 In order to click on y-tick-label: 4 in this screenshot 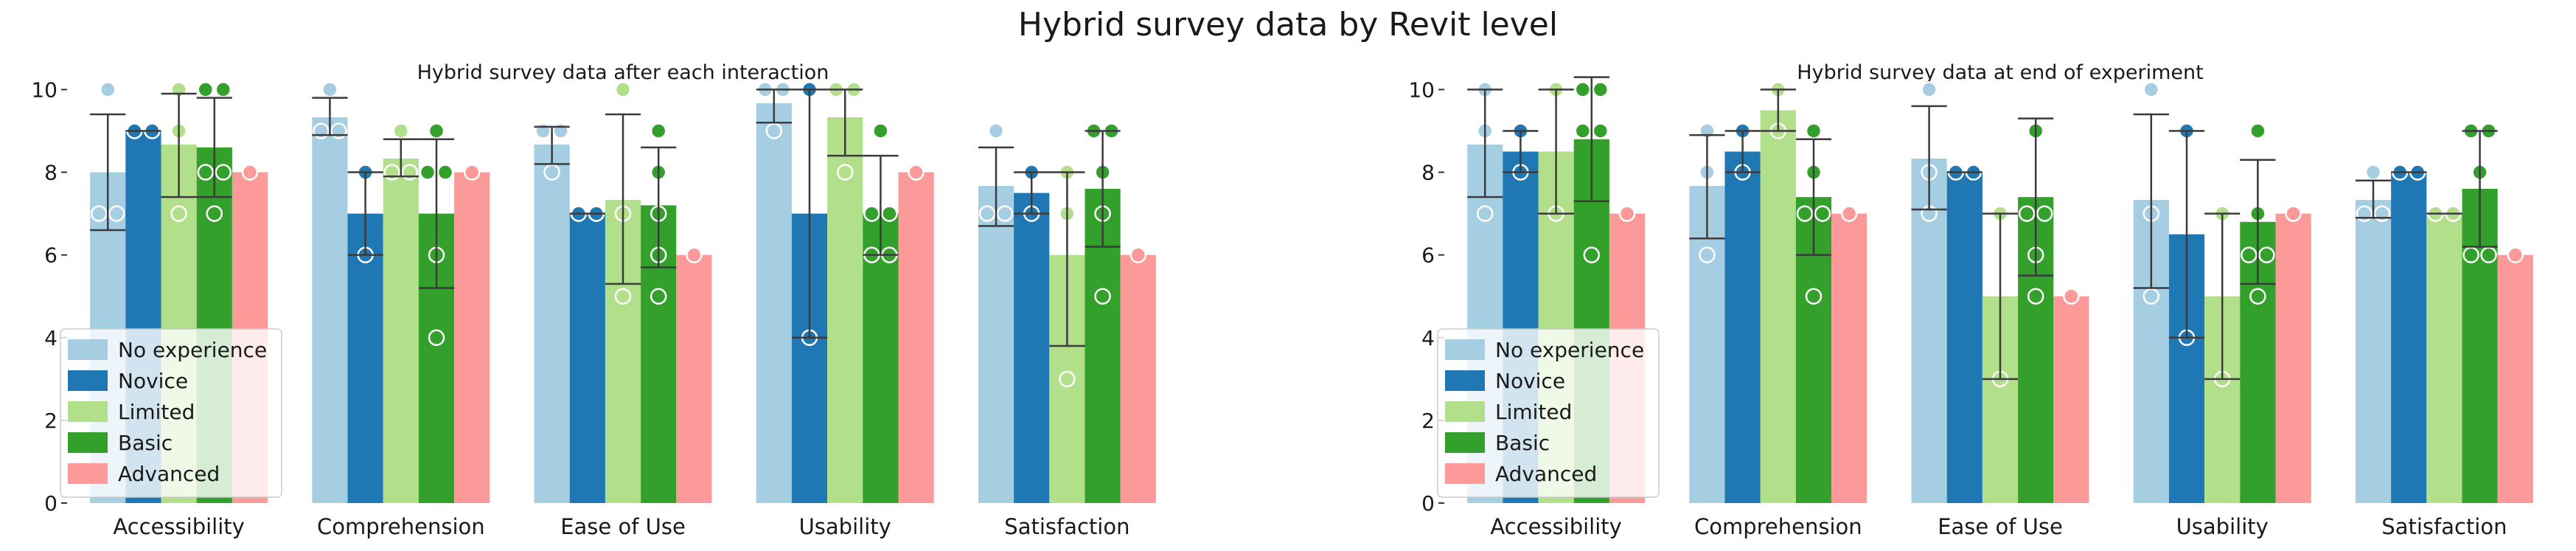, I will do `click(51, 338)`.